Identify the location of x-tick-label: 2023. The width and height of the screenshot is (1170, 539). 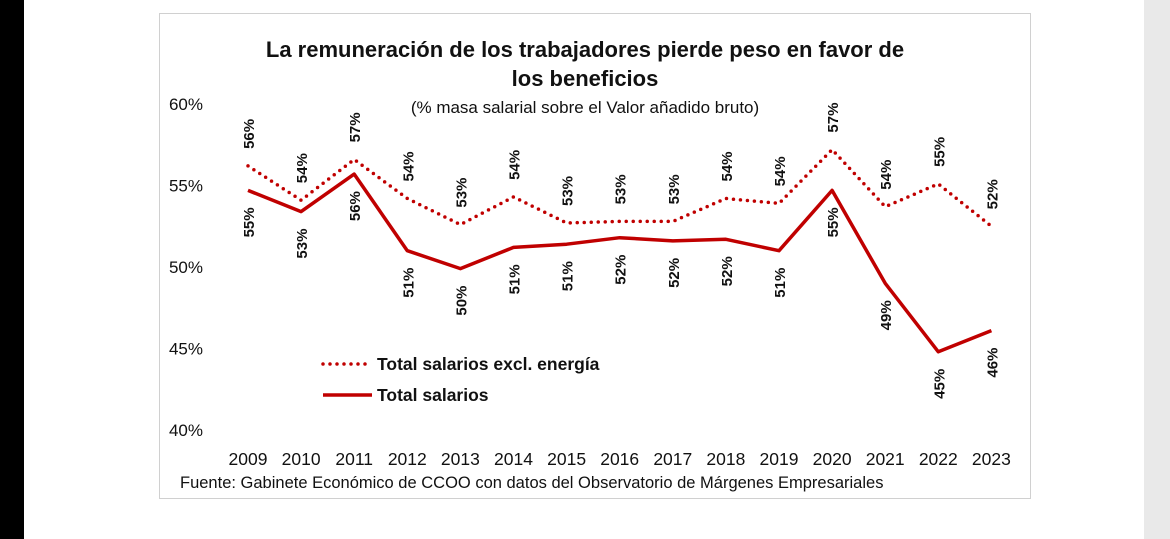
(991, 459).